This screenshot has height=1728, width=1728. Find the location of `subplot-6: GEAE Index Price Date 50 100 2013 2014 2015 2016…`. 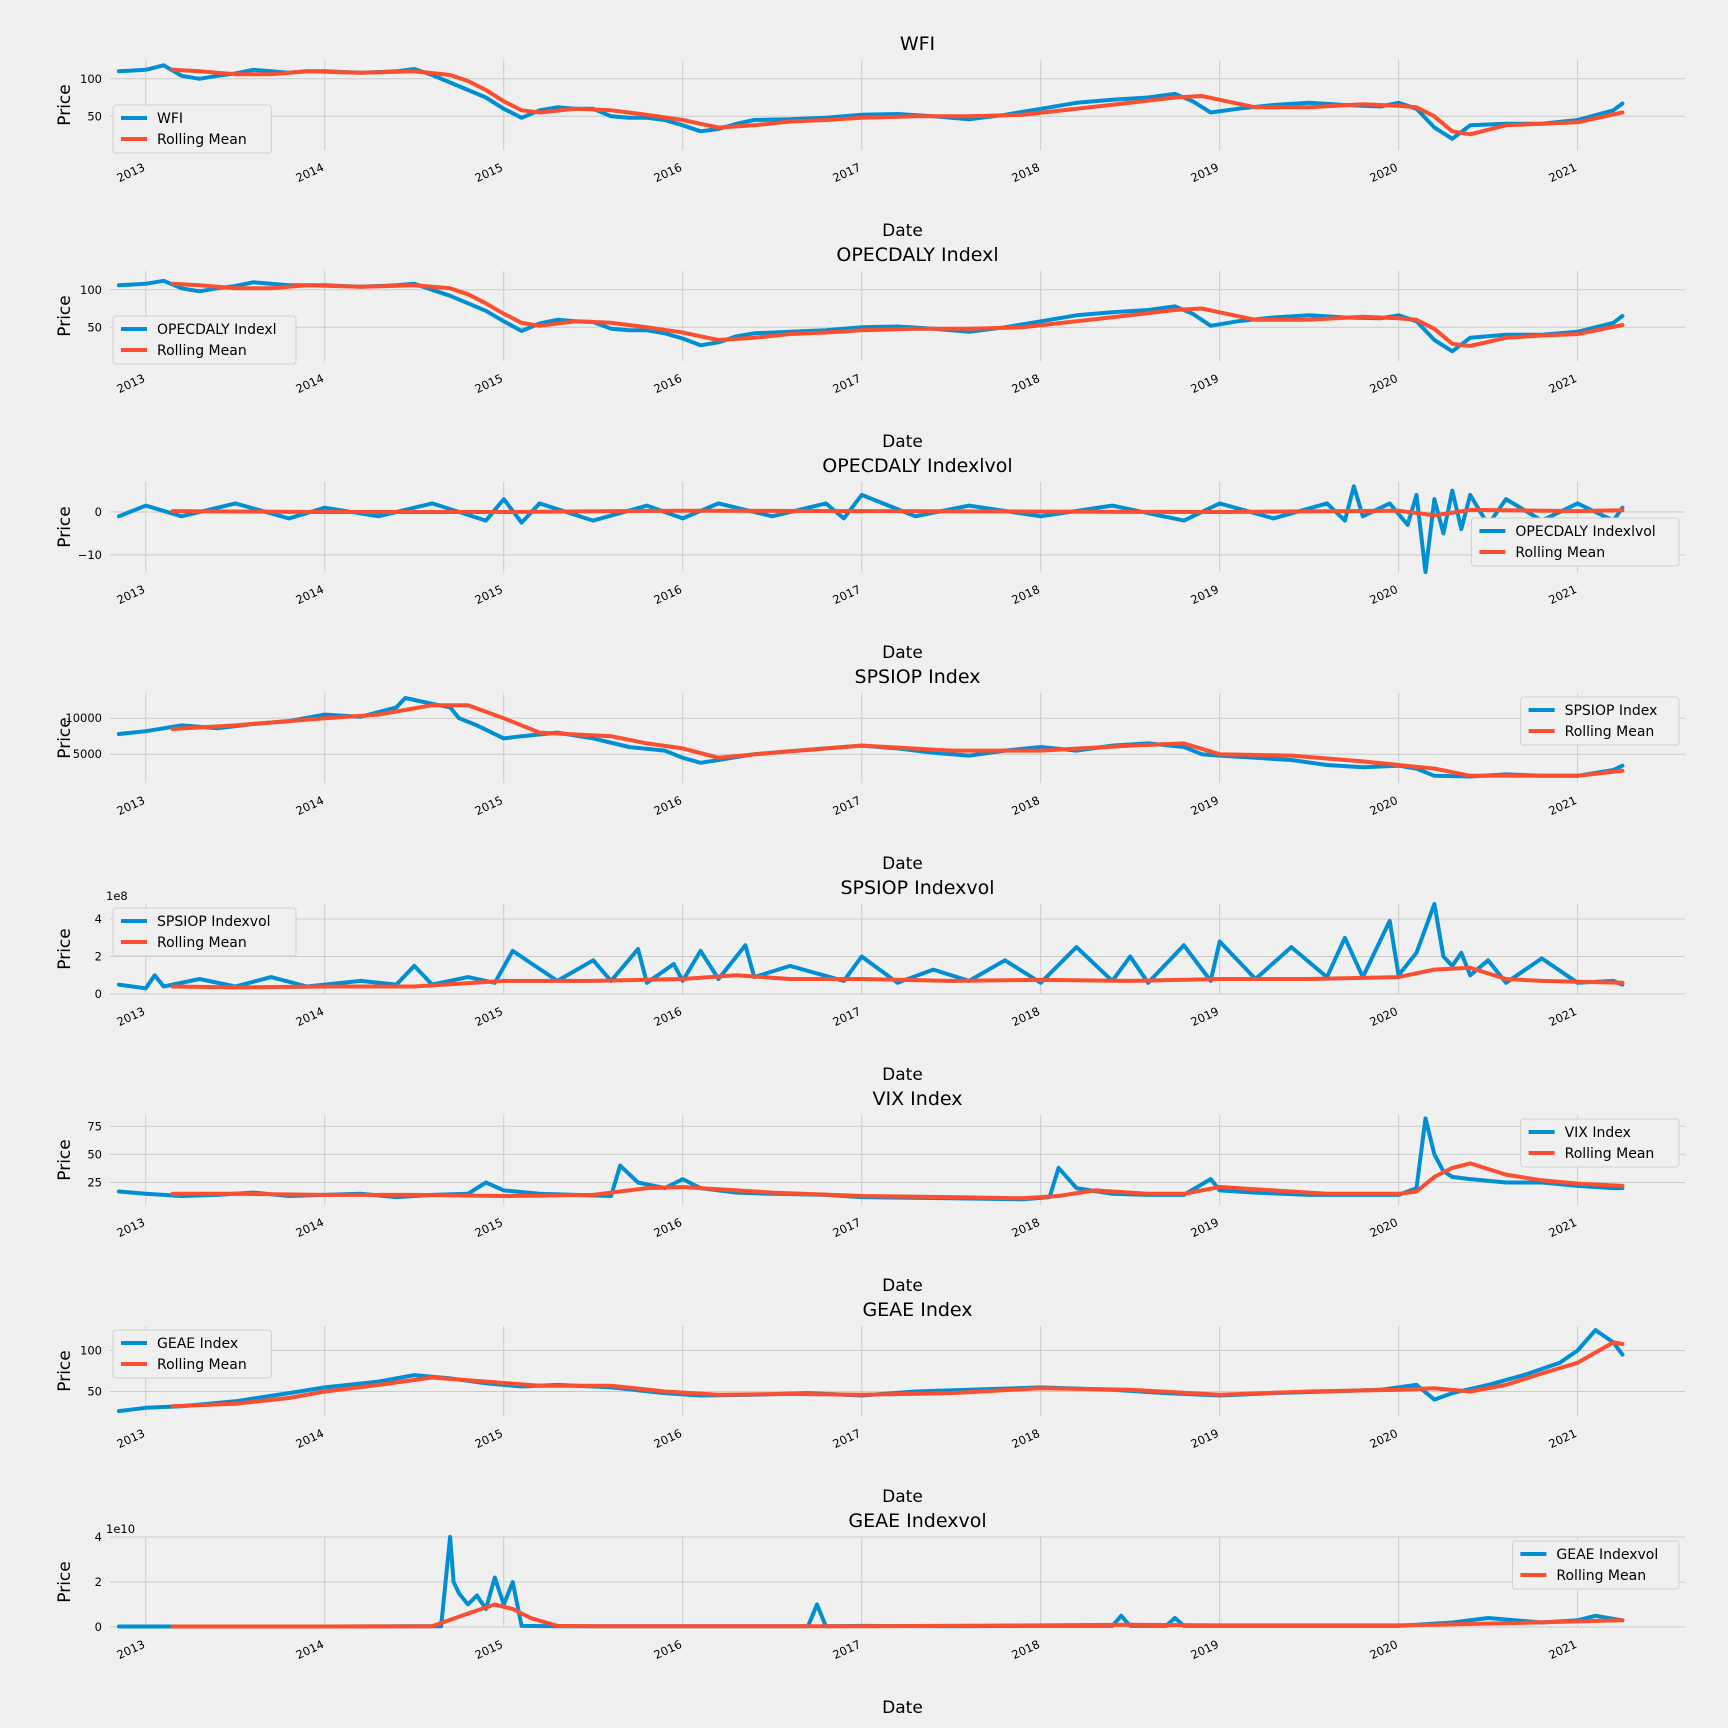

subplot-6: GEAE Index Price Date 50 100 2013 2014 2015 2016… is located at coordinates (870, 1403).